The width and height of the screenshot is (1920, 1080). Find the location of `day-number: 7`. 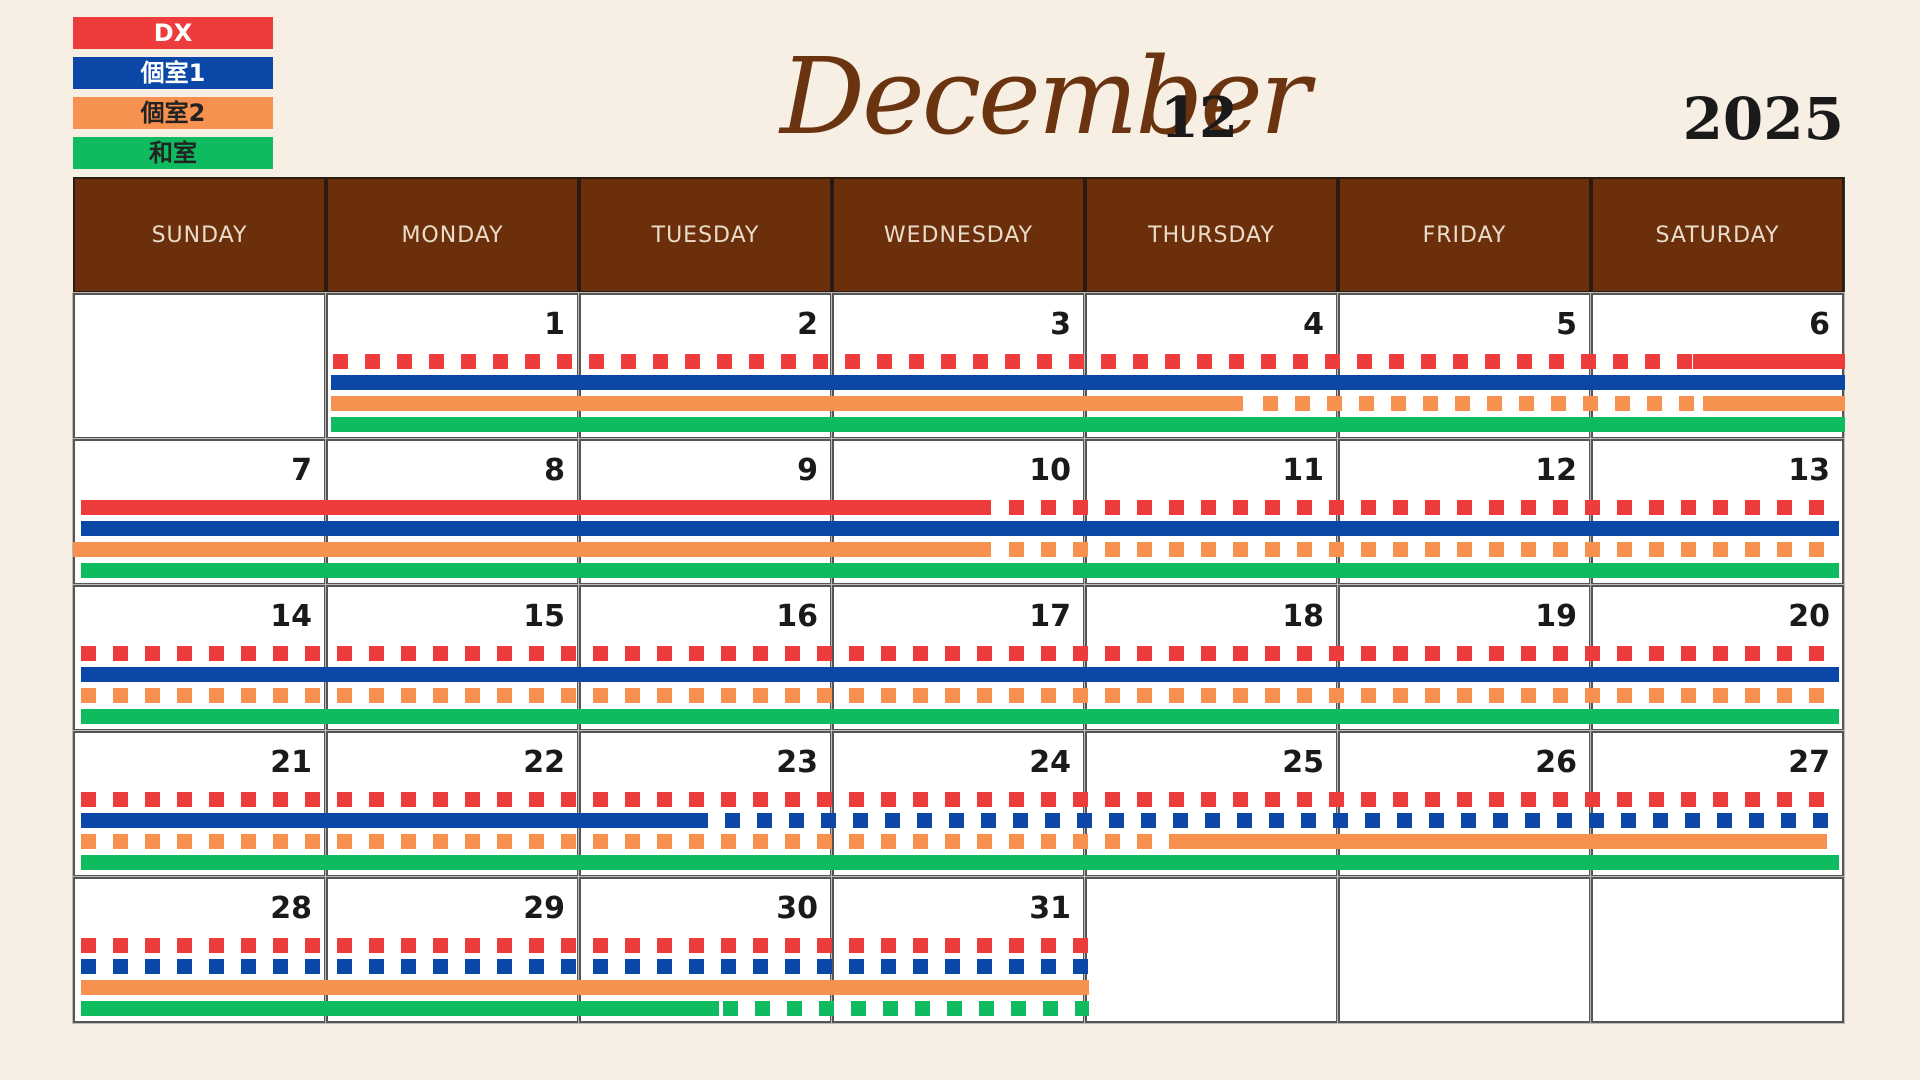

day-number: 7 is located at coordinates (301, 470).